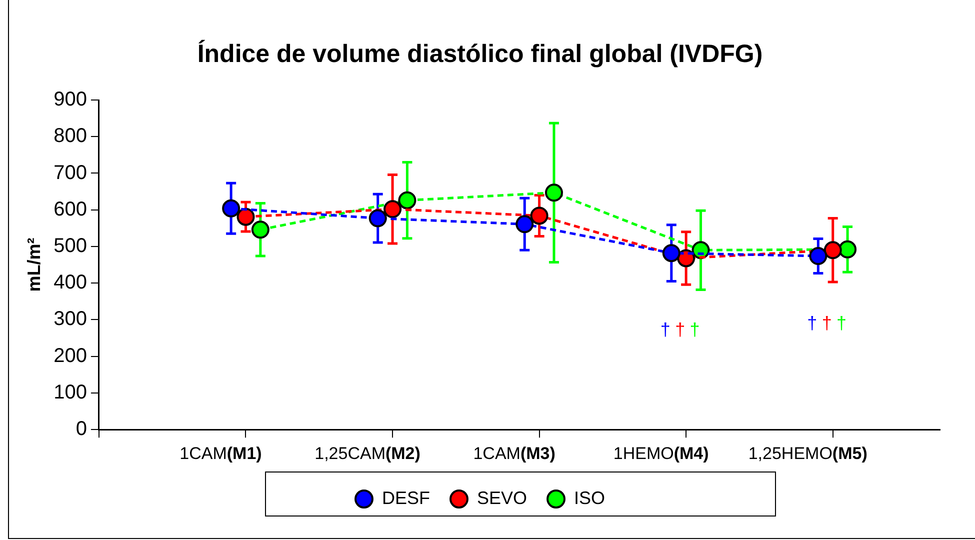  Describe the element at coordinates (514, 453) in the screenshot. I see `x-tick-label: 1CAM(M3)` at that location.